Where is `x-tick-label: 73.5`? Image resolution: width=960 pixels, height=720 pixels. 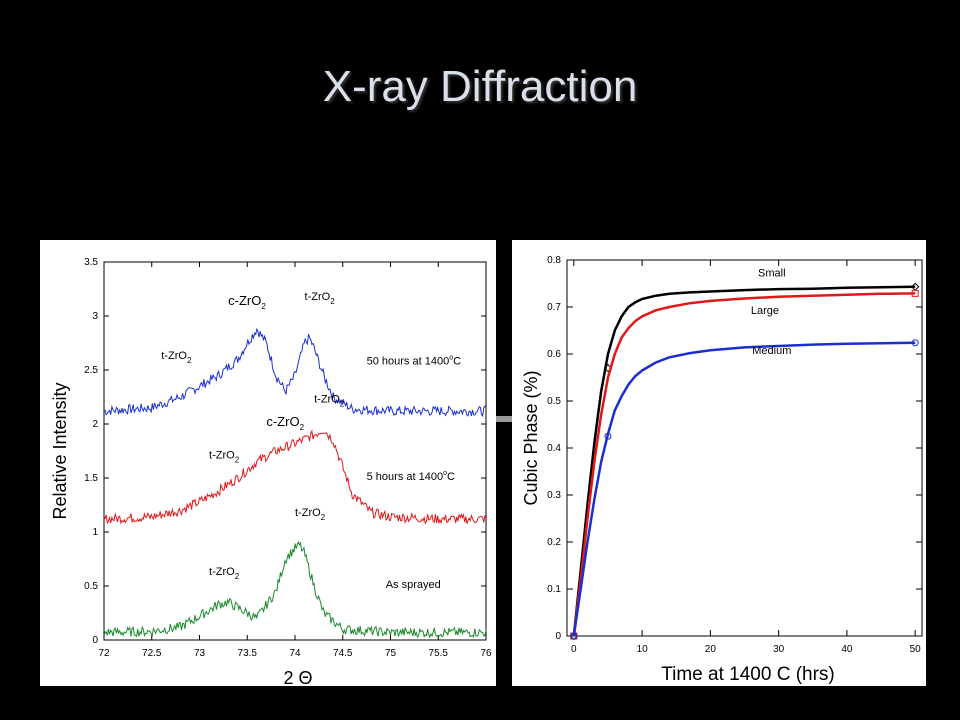
x-tick-label: 73.5 is located at coordinates (248, 653).